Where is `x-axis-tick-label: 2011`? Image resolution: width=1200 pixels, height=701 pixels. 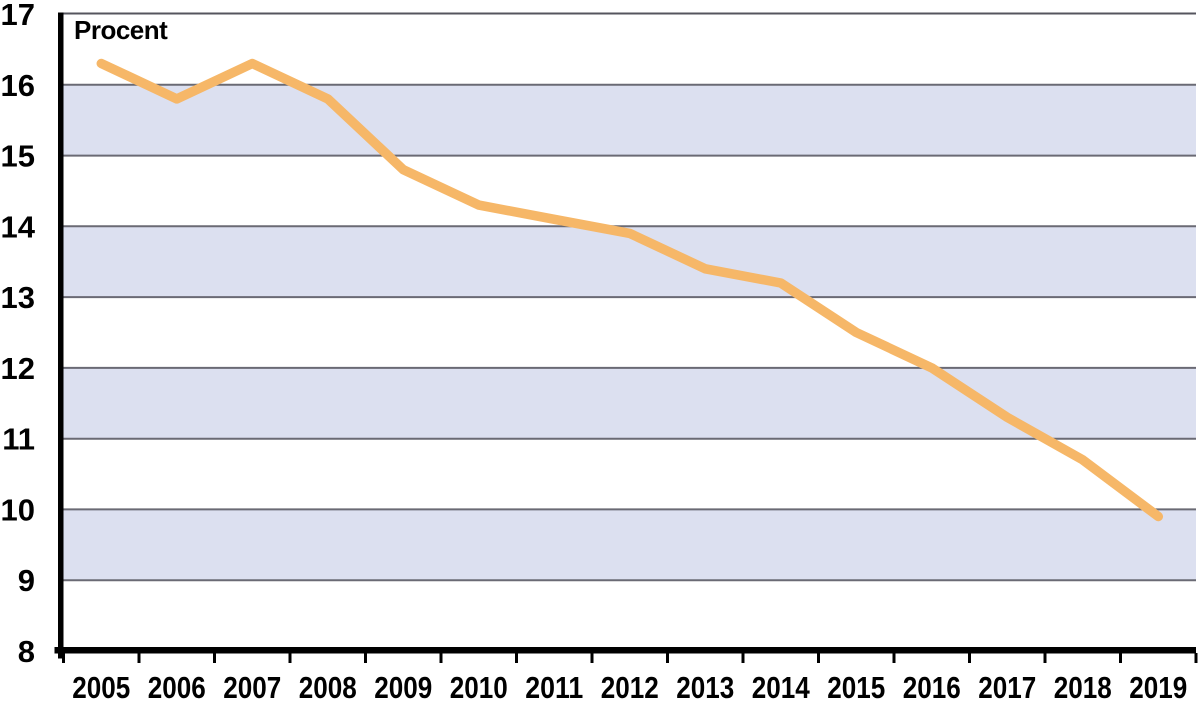
x-axis-tick-label: 2011 is located at coordinates (554, 685).